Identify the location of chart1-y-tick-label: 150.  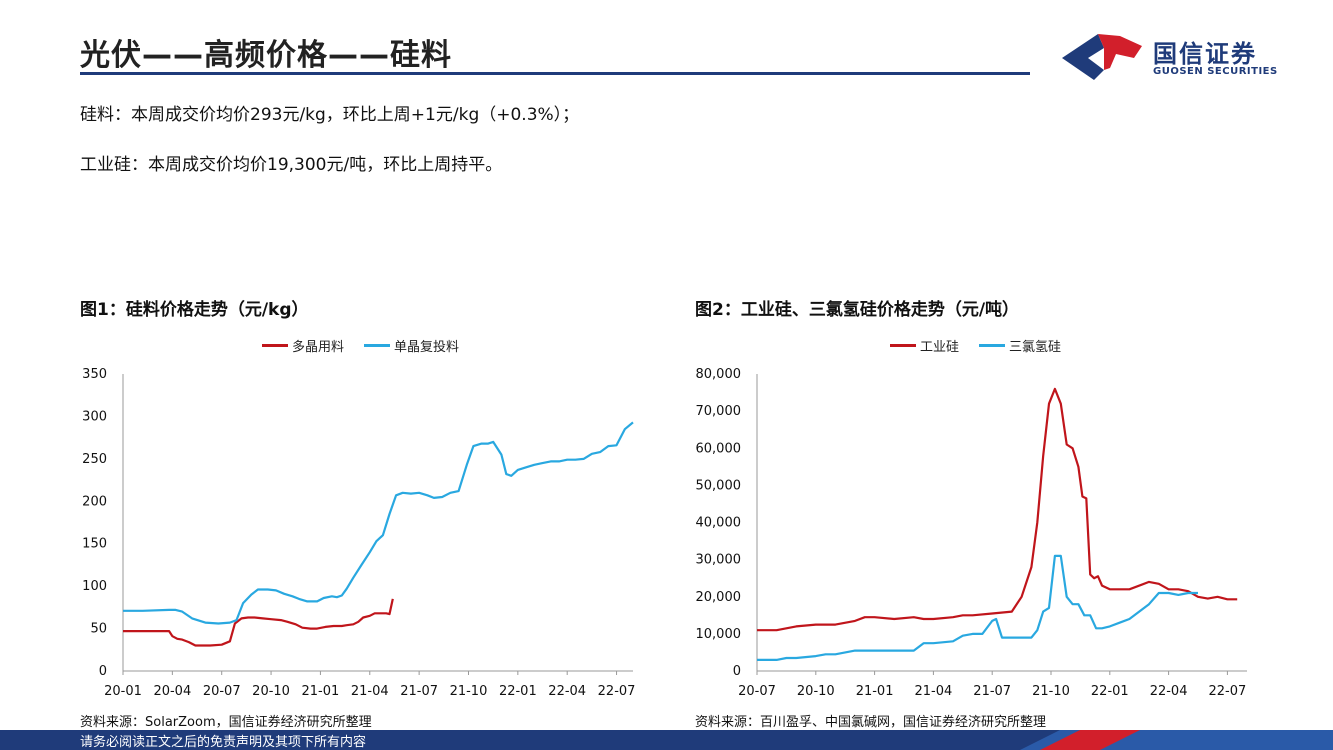
(94, 544).